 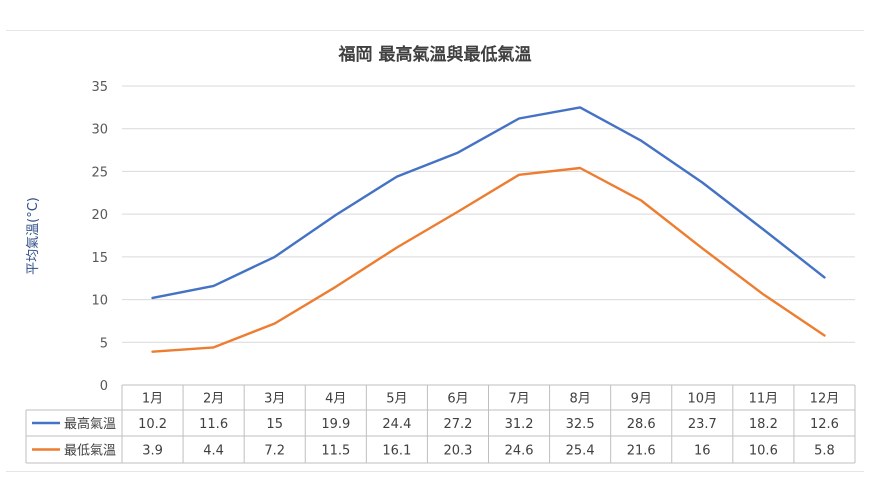 What do you see at coordinates (457, 399) in the screenshot?
I see `x-category-label: 6月` at bounding box center [457, 399].